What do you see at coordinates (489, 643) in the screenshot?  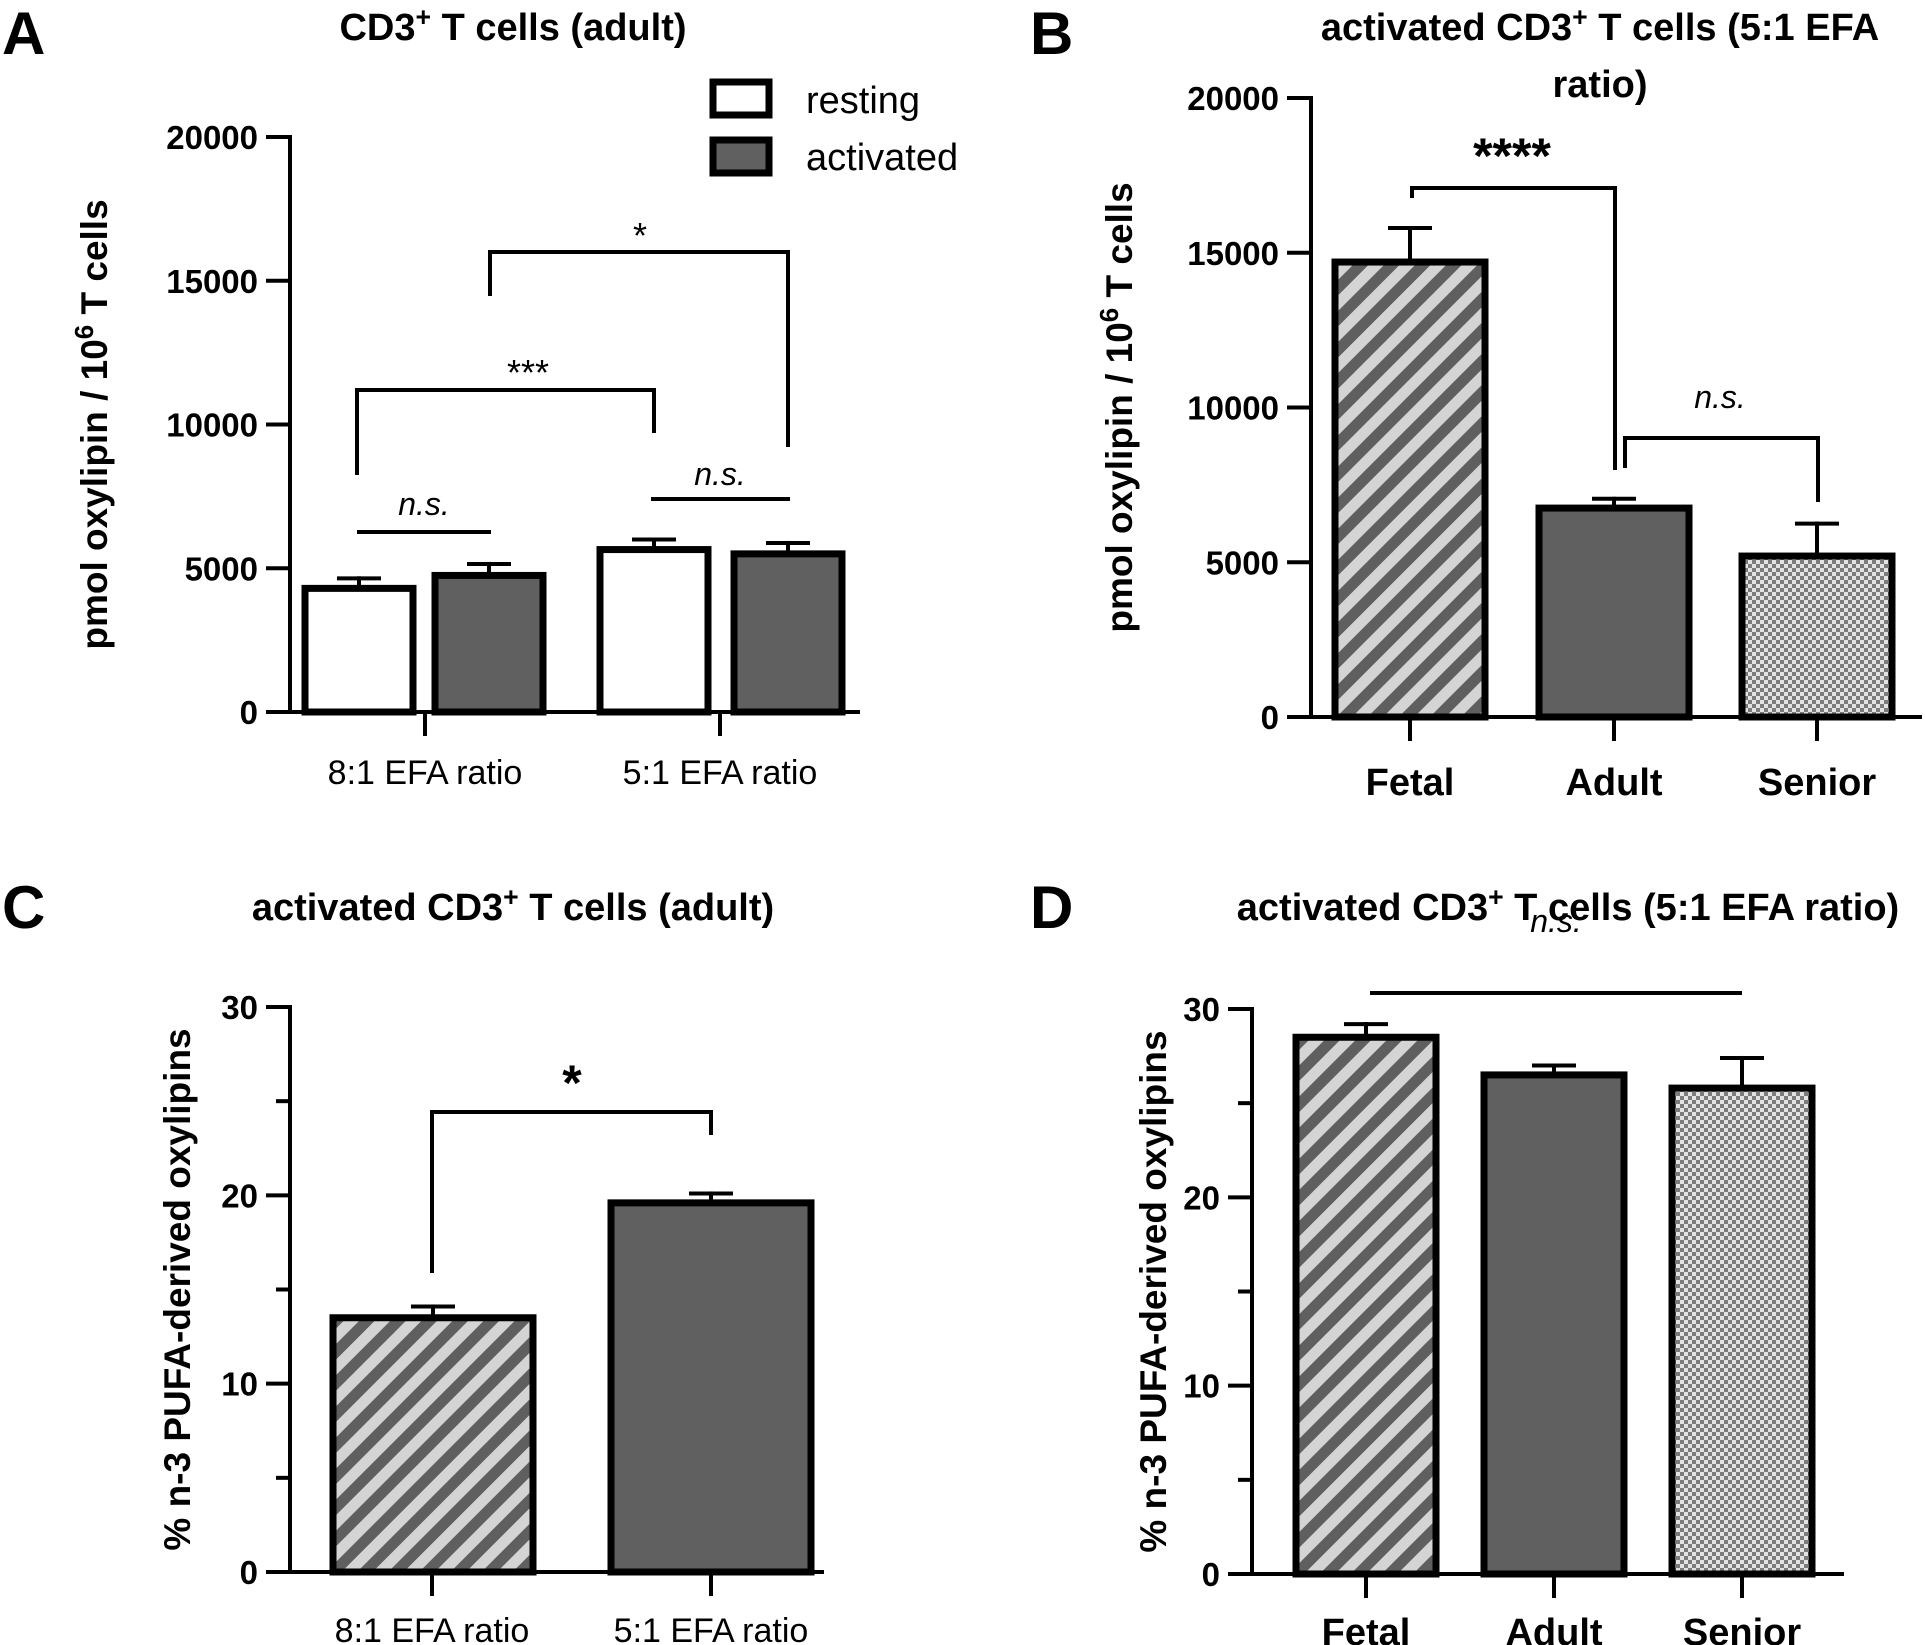 I see `bar-8to1-activated` at bounding box center [489, 643].